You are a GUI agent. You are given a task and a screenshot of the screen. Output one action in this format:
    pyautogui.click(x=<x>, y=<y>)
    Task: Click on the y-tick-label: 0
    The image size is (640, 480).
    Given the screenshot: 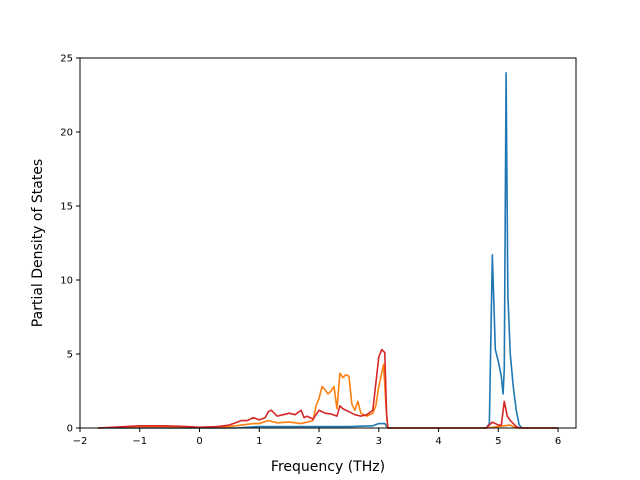 What is the action you would take?
    pyautogui.click(x=70, y=429)
    